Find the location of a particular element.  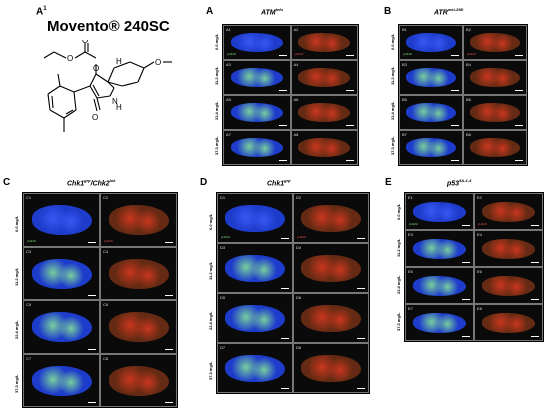

atom-o2: O is located at coordinates (85, 42).